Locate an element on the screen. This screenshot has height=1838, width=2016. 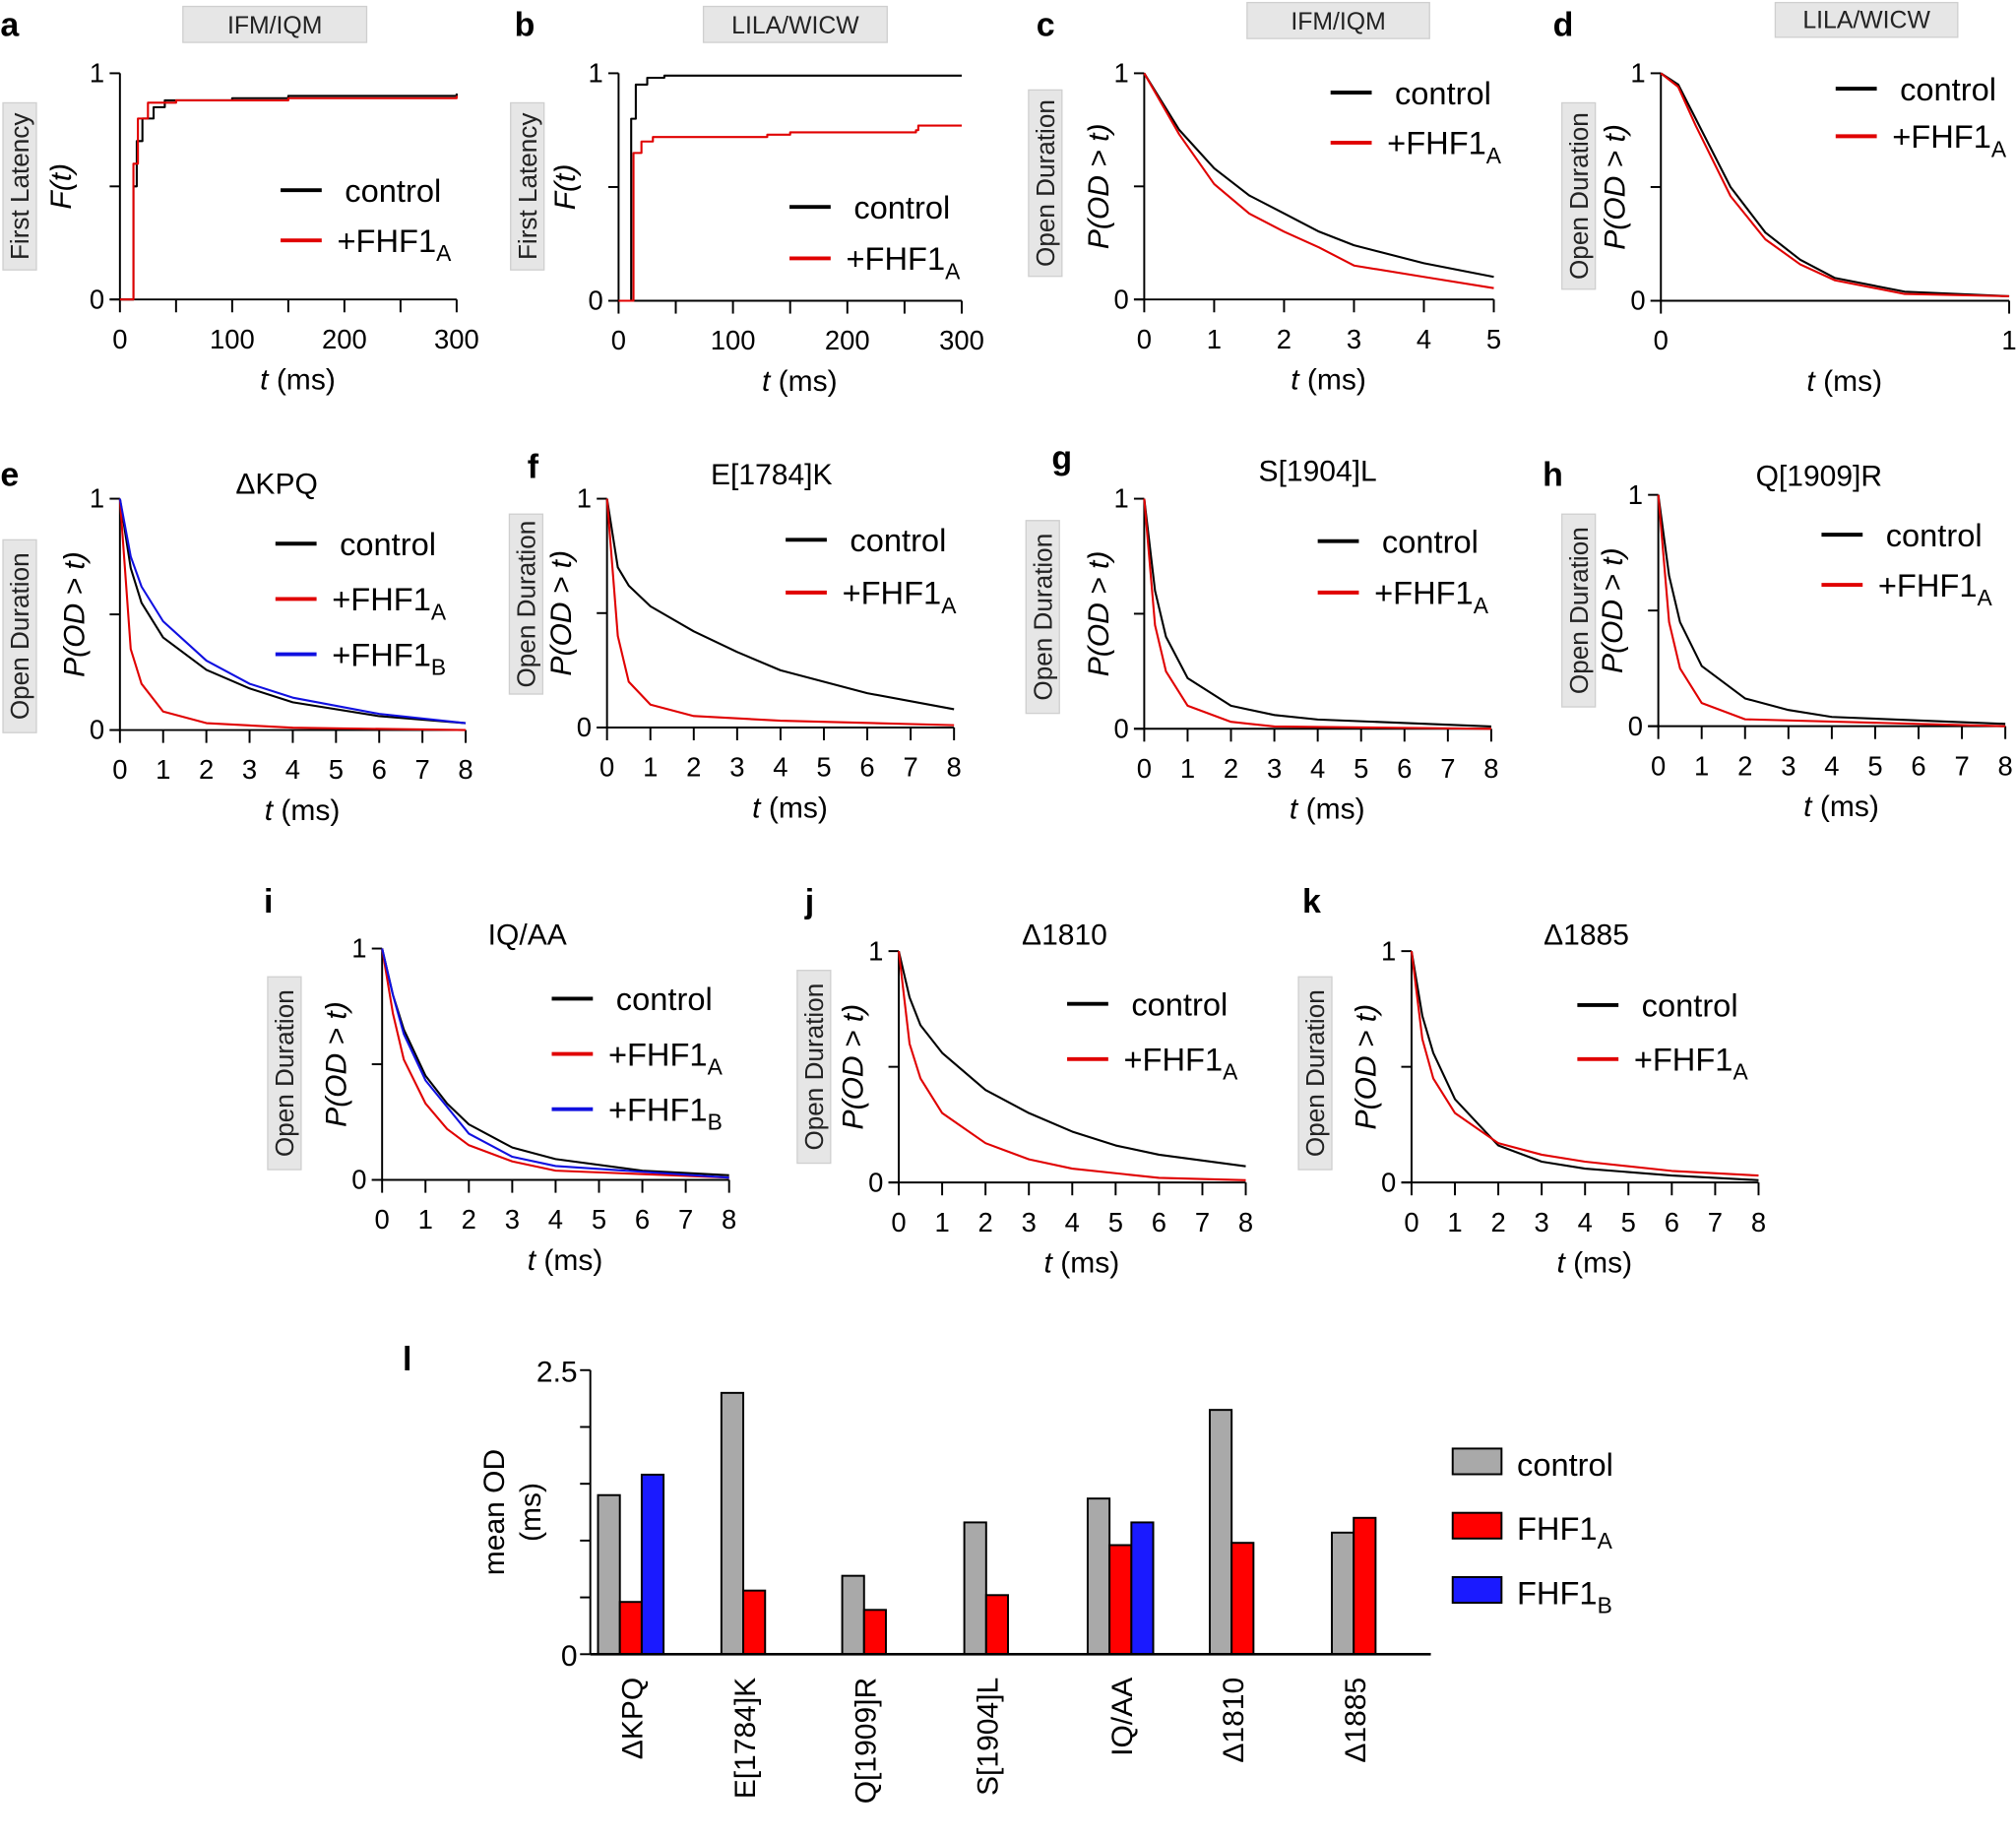
x-tick-label: 2 is located at coordinates (1744, 765).